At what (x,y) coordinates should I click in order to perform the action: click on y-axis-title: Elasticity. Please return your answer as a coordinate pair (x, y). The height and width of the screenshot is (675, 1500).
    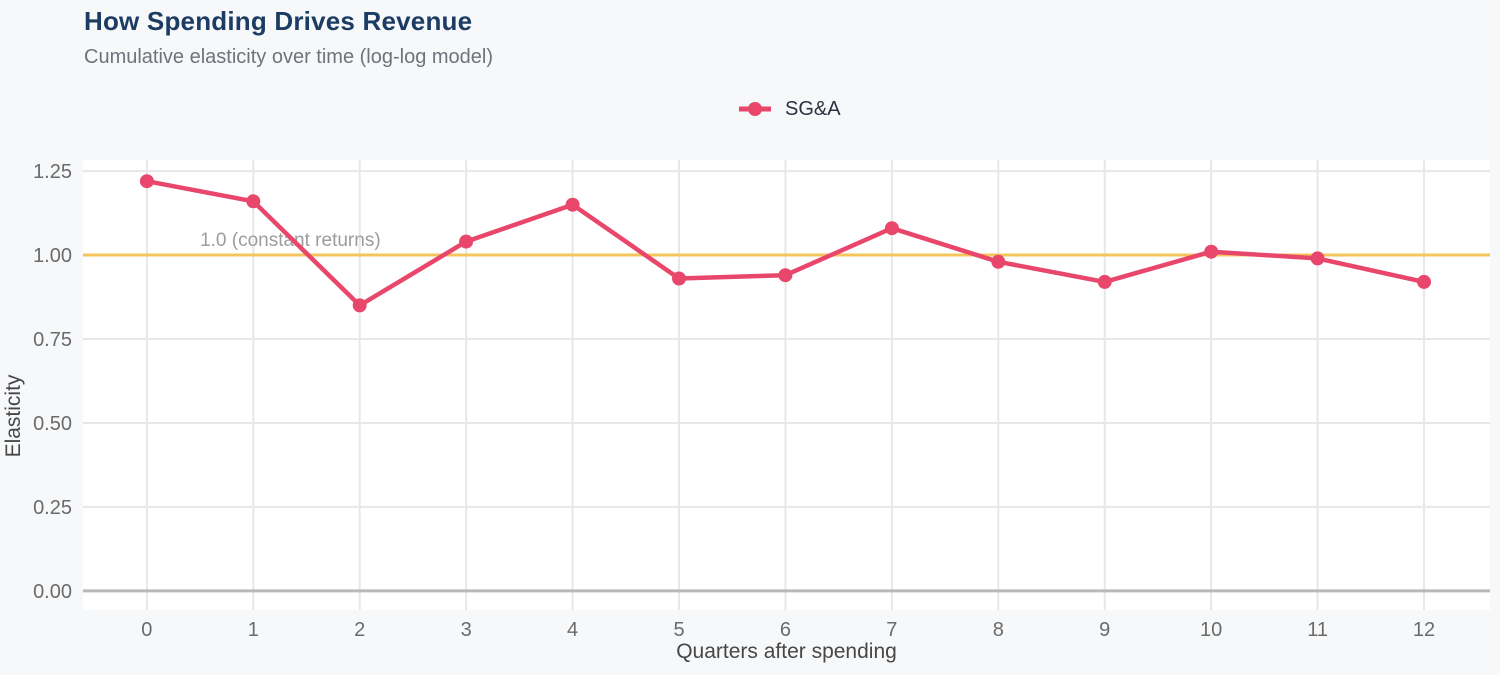
    Looking at the image, I should click on (13, 415).